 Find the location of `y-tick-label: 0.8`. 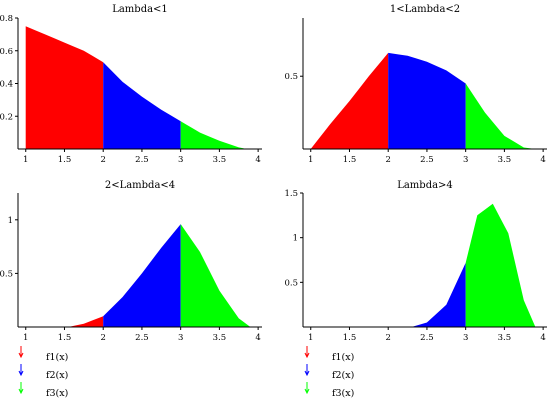

y-tick-label: 0.8 is located at coordinates (6, 19).